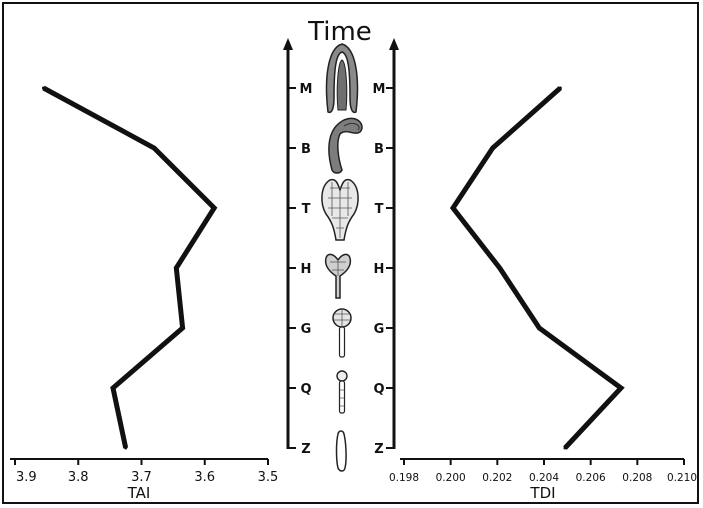 Image resolution: width=703 pixels, height=508 pixels. I want to click on right-stage-label: Q, so click(378, 389).